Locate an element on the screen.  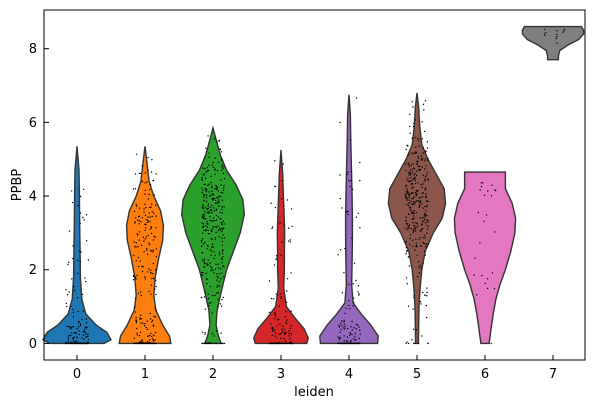
y-tick-label-0: 0 is located at coordinates (33, 344).